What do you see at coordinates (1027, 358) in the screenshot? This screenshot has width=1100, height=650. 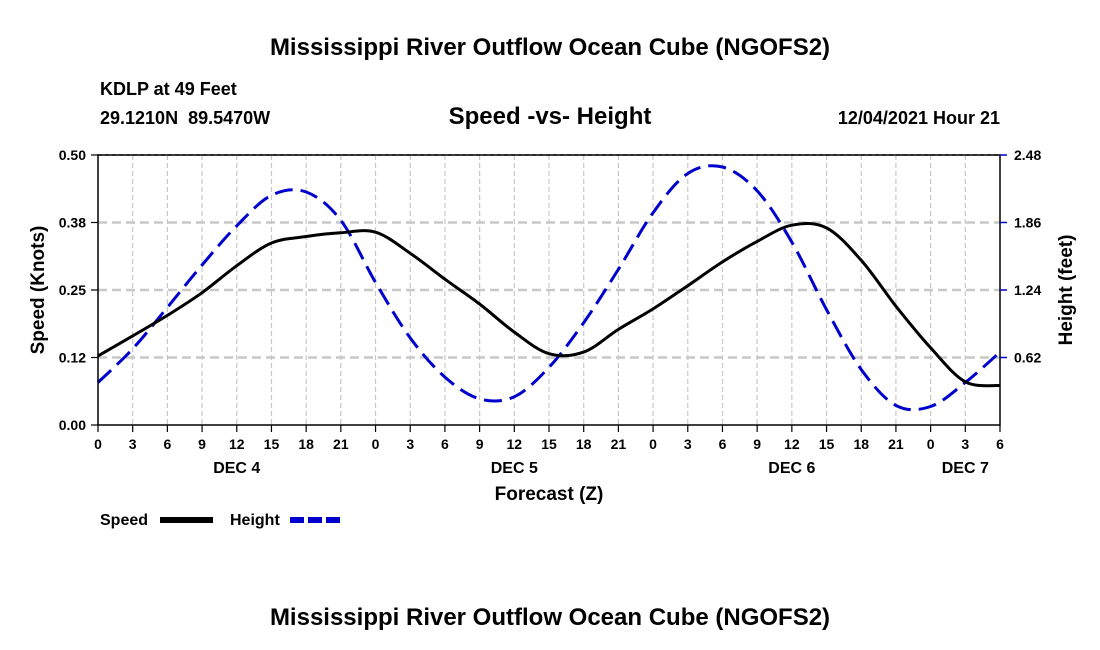 I see `y-right-tick-label: 0.62` at bounding box center [1027, 358].